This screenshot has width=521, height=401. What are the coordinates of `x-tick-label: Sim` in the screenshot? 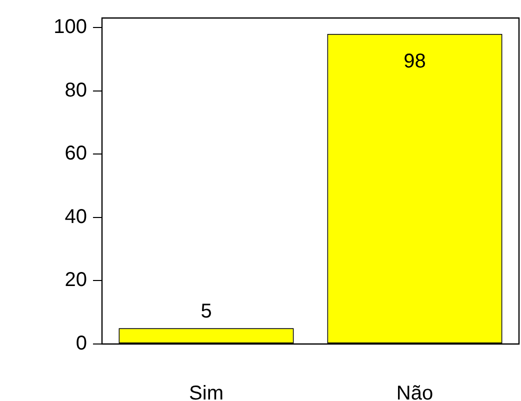 It's located at (206, 391).